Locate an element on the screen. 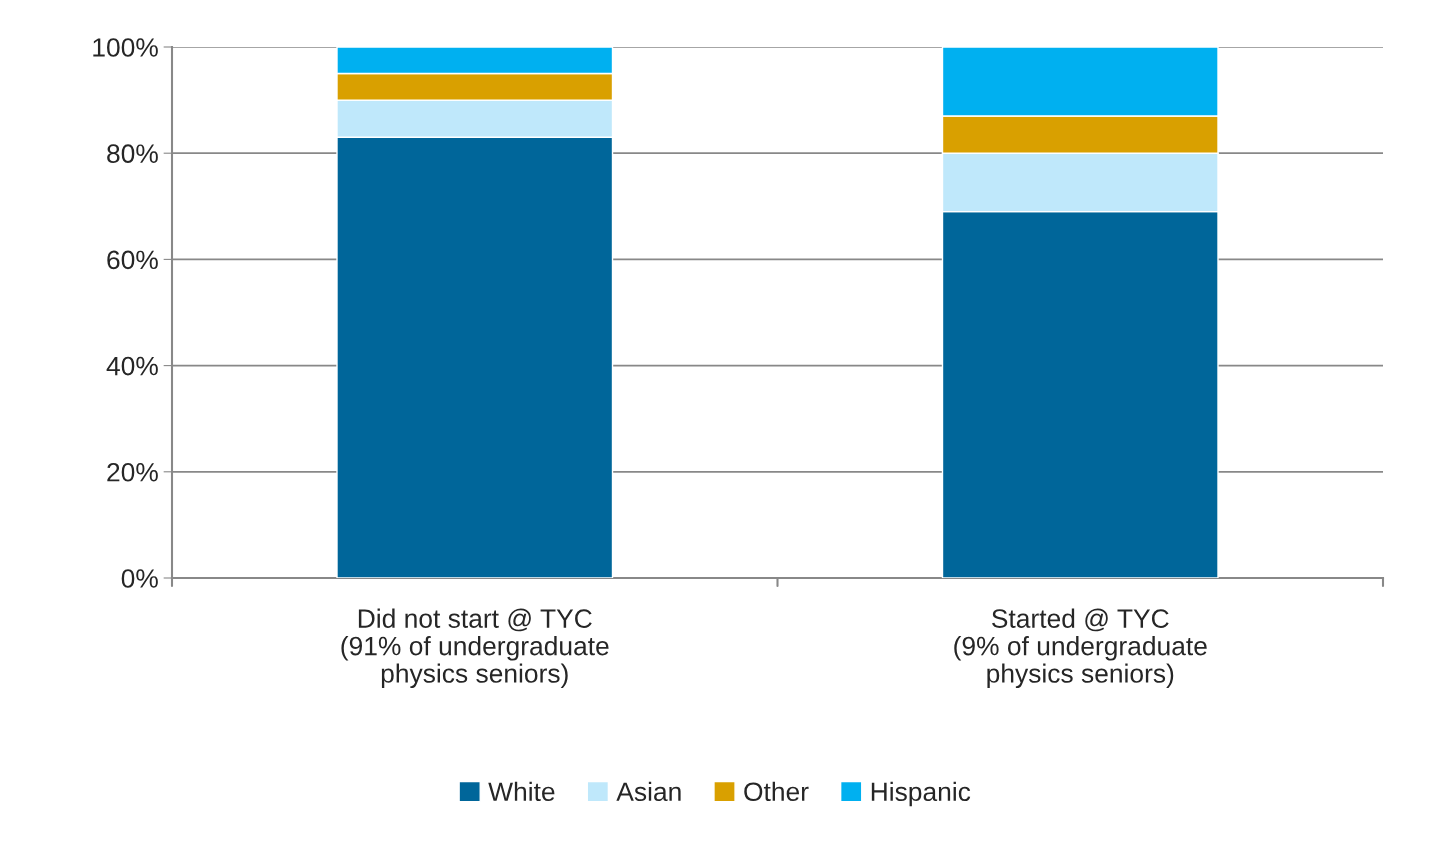  y-tick-label: 100% is located at coordinates (125, 47).